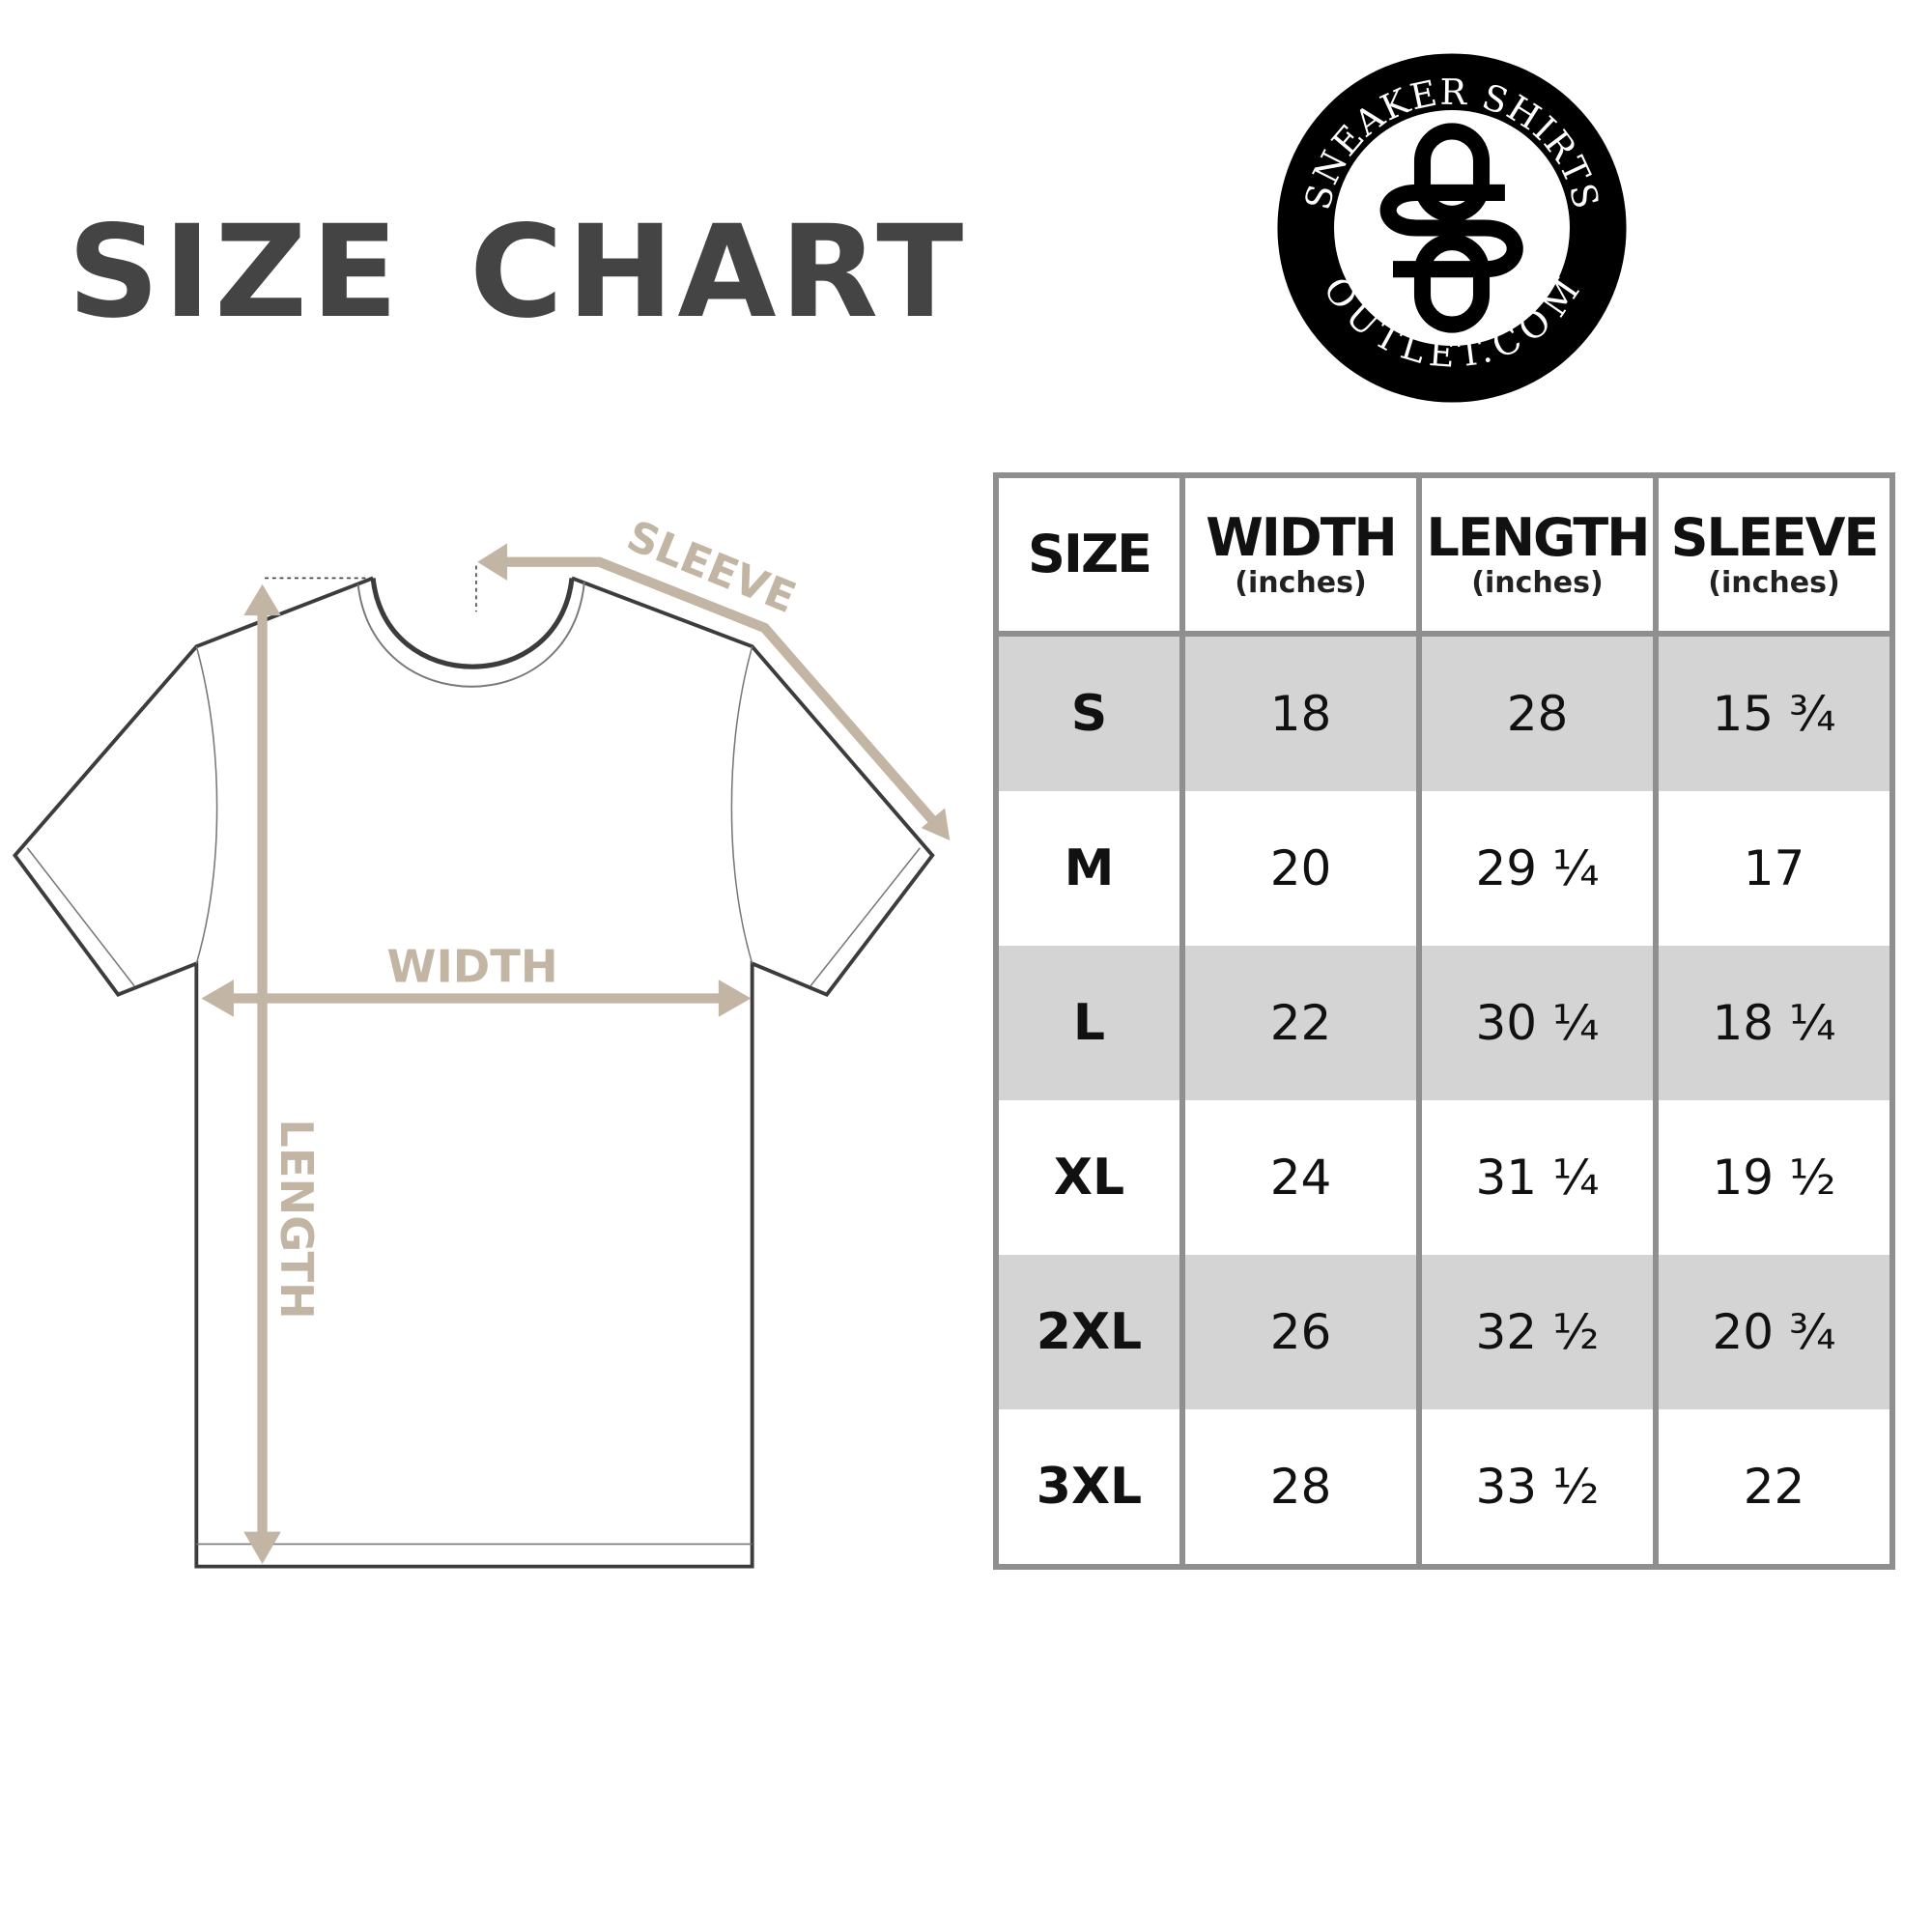 The width and height of the screenshot is (1932, 1932). Describe the element at coordinates (1537, 1488) in the screenshot. I see `length-cell: 33 ½` at that location.